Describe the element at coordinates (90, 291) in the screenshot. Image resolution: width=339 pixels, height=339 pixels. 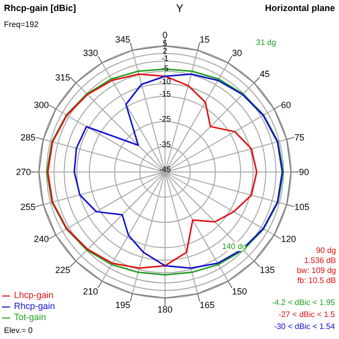
I see `spoke-label: 210` at that location.